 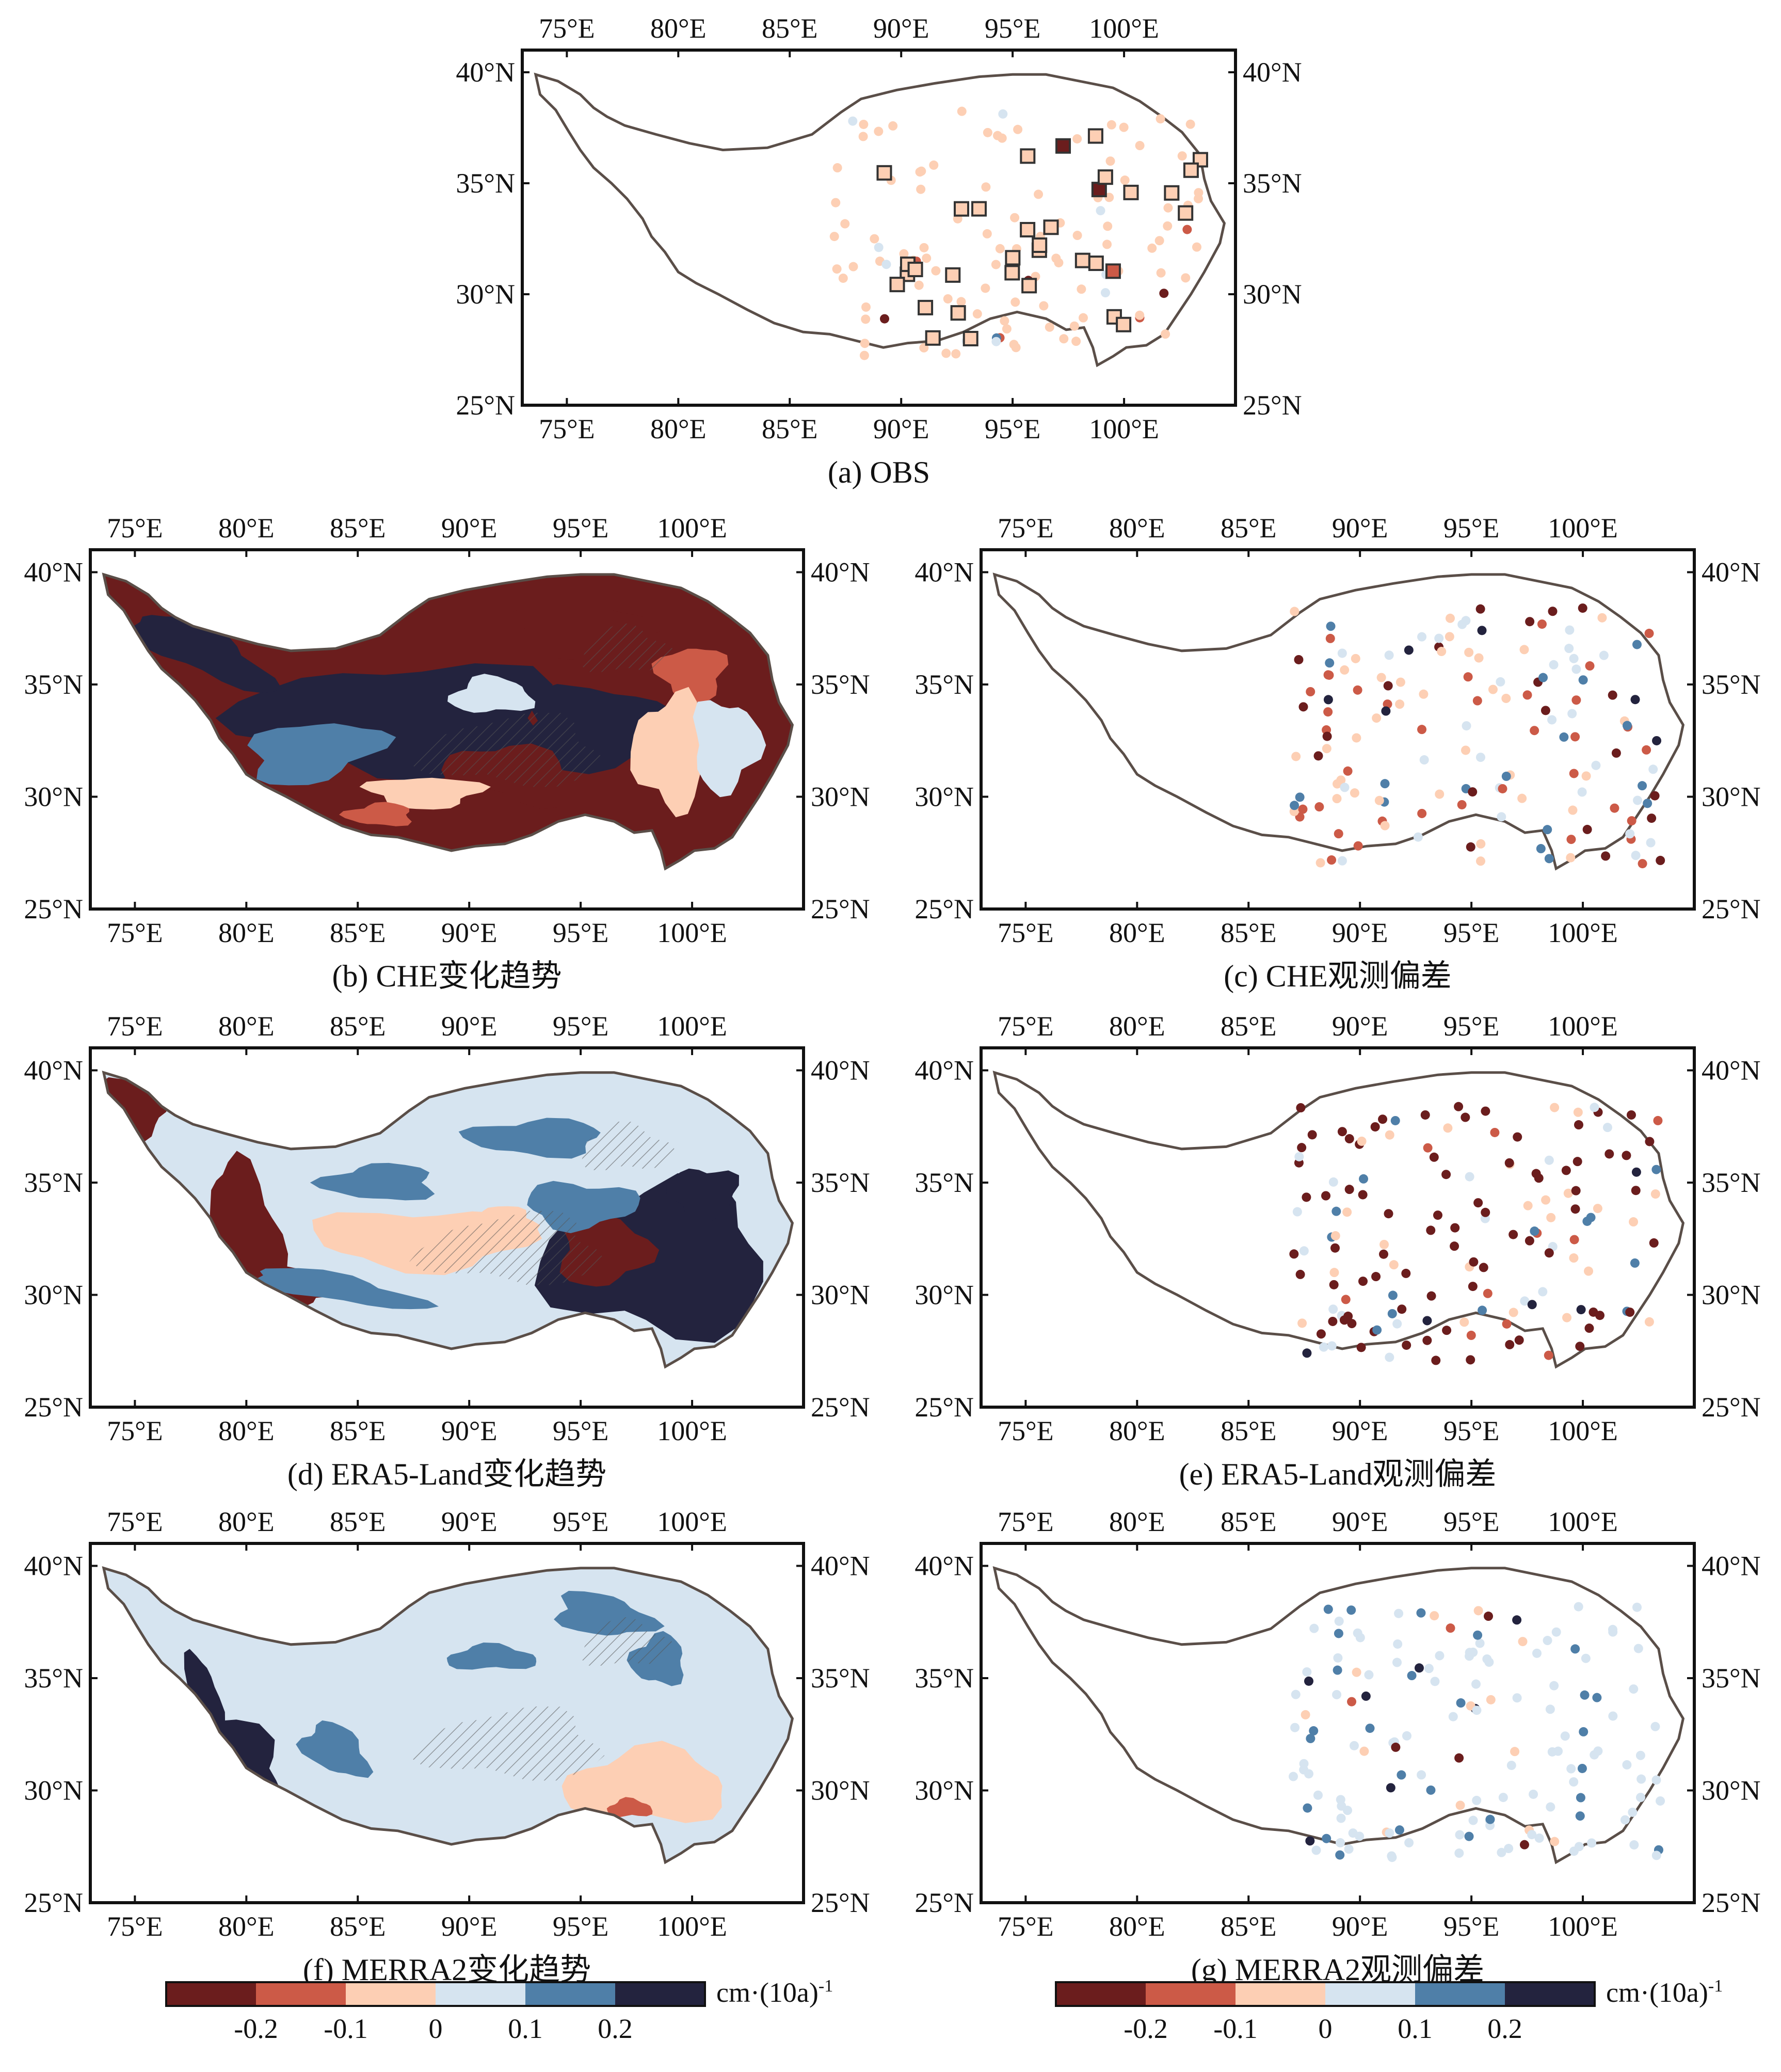 What do you see at coordinates (879, 472) in the screenshot?
I see `panel-caption-a: (a) OBS` at bounding box center [879, 472].